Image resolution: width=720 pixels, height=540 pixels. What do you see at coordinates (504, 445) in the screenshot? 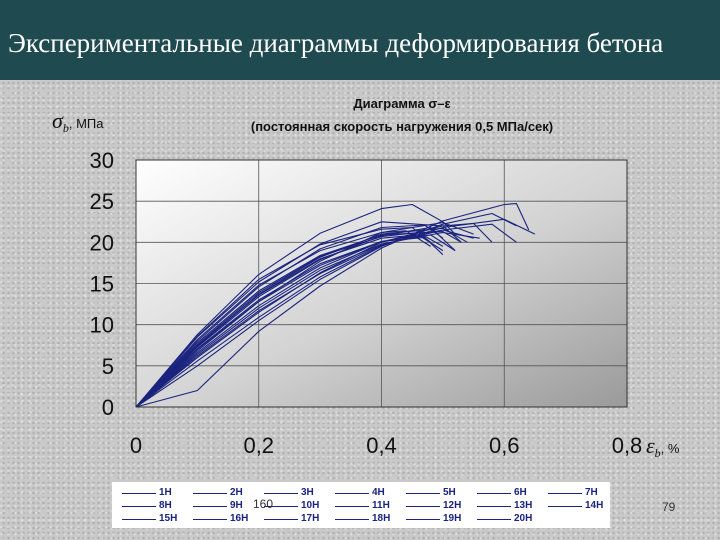
I see `x-tick-label: 0,6` at bounding box center [504, 445].